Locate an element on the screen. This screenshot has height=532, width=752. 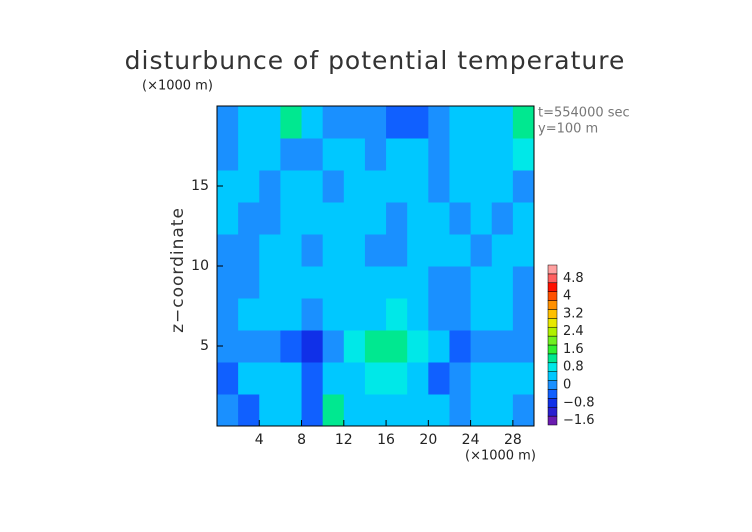
colorbar-label: 0 is located at coordinates (567, 385).